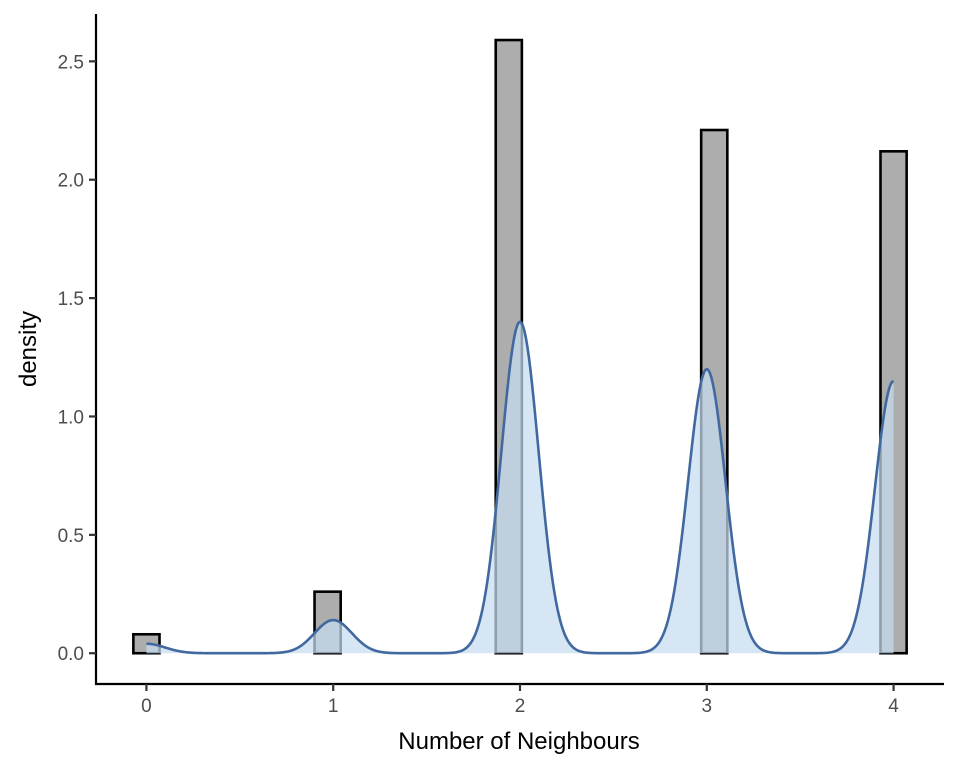 The width and height of the screenshot is (960, 768). What do you see at coordinates (146, 706) in the screenshot?
I see `x-tick-label-0: 0` at bounding box center [146, 706].